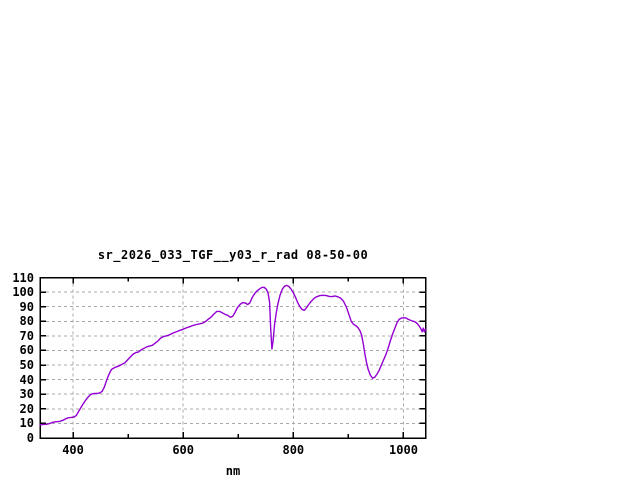  What do you see at coordinates (233, 255) in the screenshot?
I see `chart-title: sr_2026_033_TGF__y03_r_rad 08-50-00` at bounding box center [233, 255].